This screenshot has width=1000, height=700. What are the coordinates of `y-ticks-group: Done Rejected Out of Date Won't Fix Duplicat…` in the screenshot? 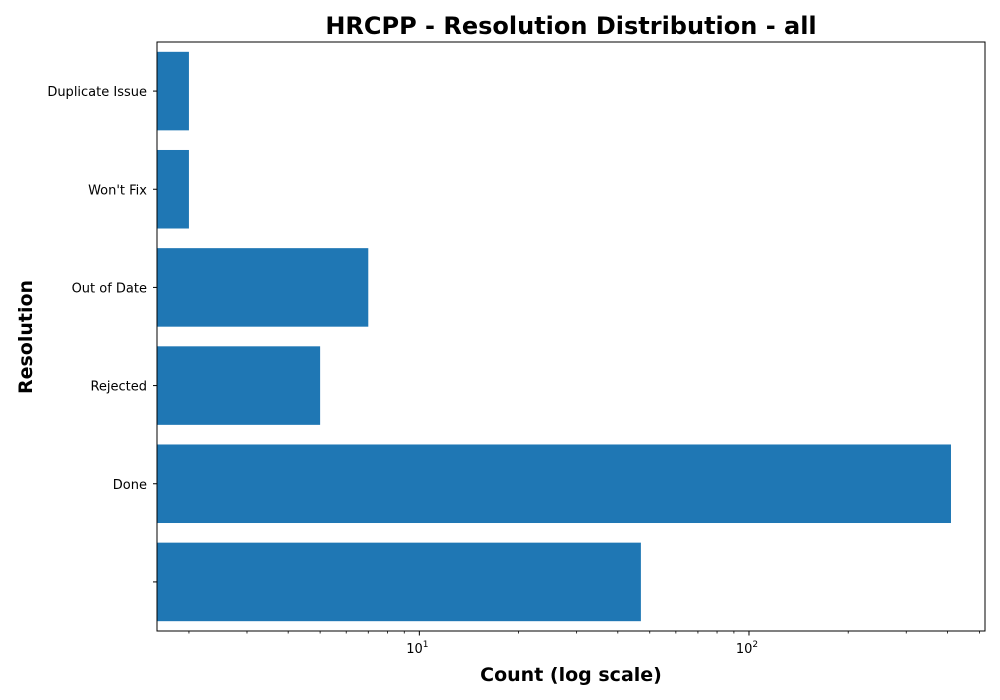 It's located at (102, 334).